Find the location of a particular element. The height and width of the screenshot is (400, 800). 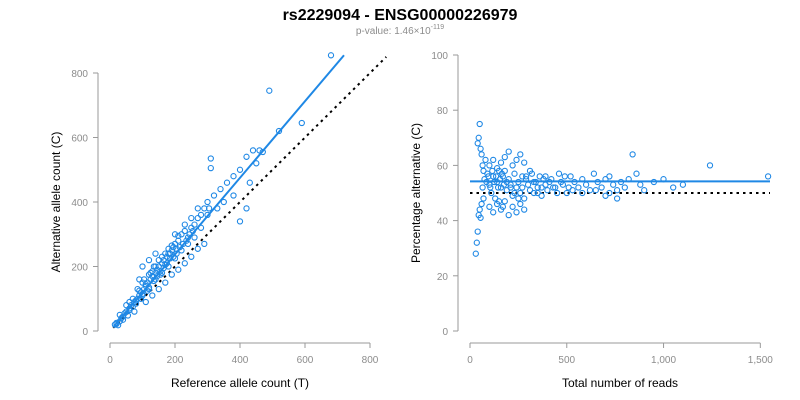

left-y-tick-label: 600 is located at coordinates (79, 139).